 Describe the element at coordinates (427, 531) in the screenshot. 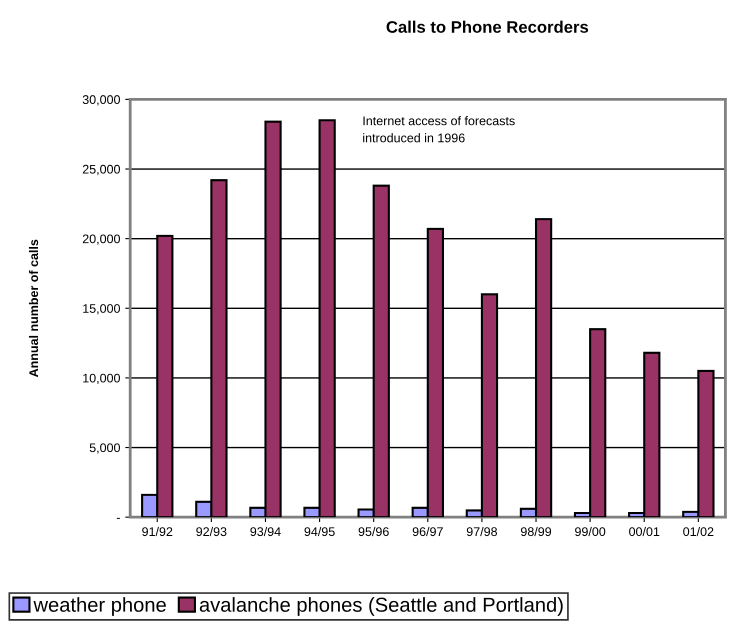

I see `x-tick-label: 96/97` at that location.